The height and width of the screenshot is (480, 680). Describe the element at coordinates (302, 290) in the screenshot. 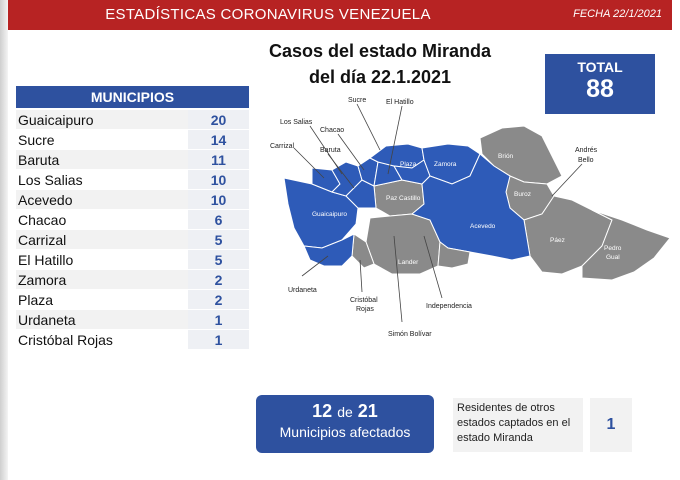

I see `map-label-urdaneta: Urdaneta` at that location.